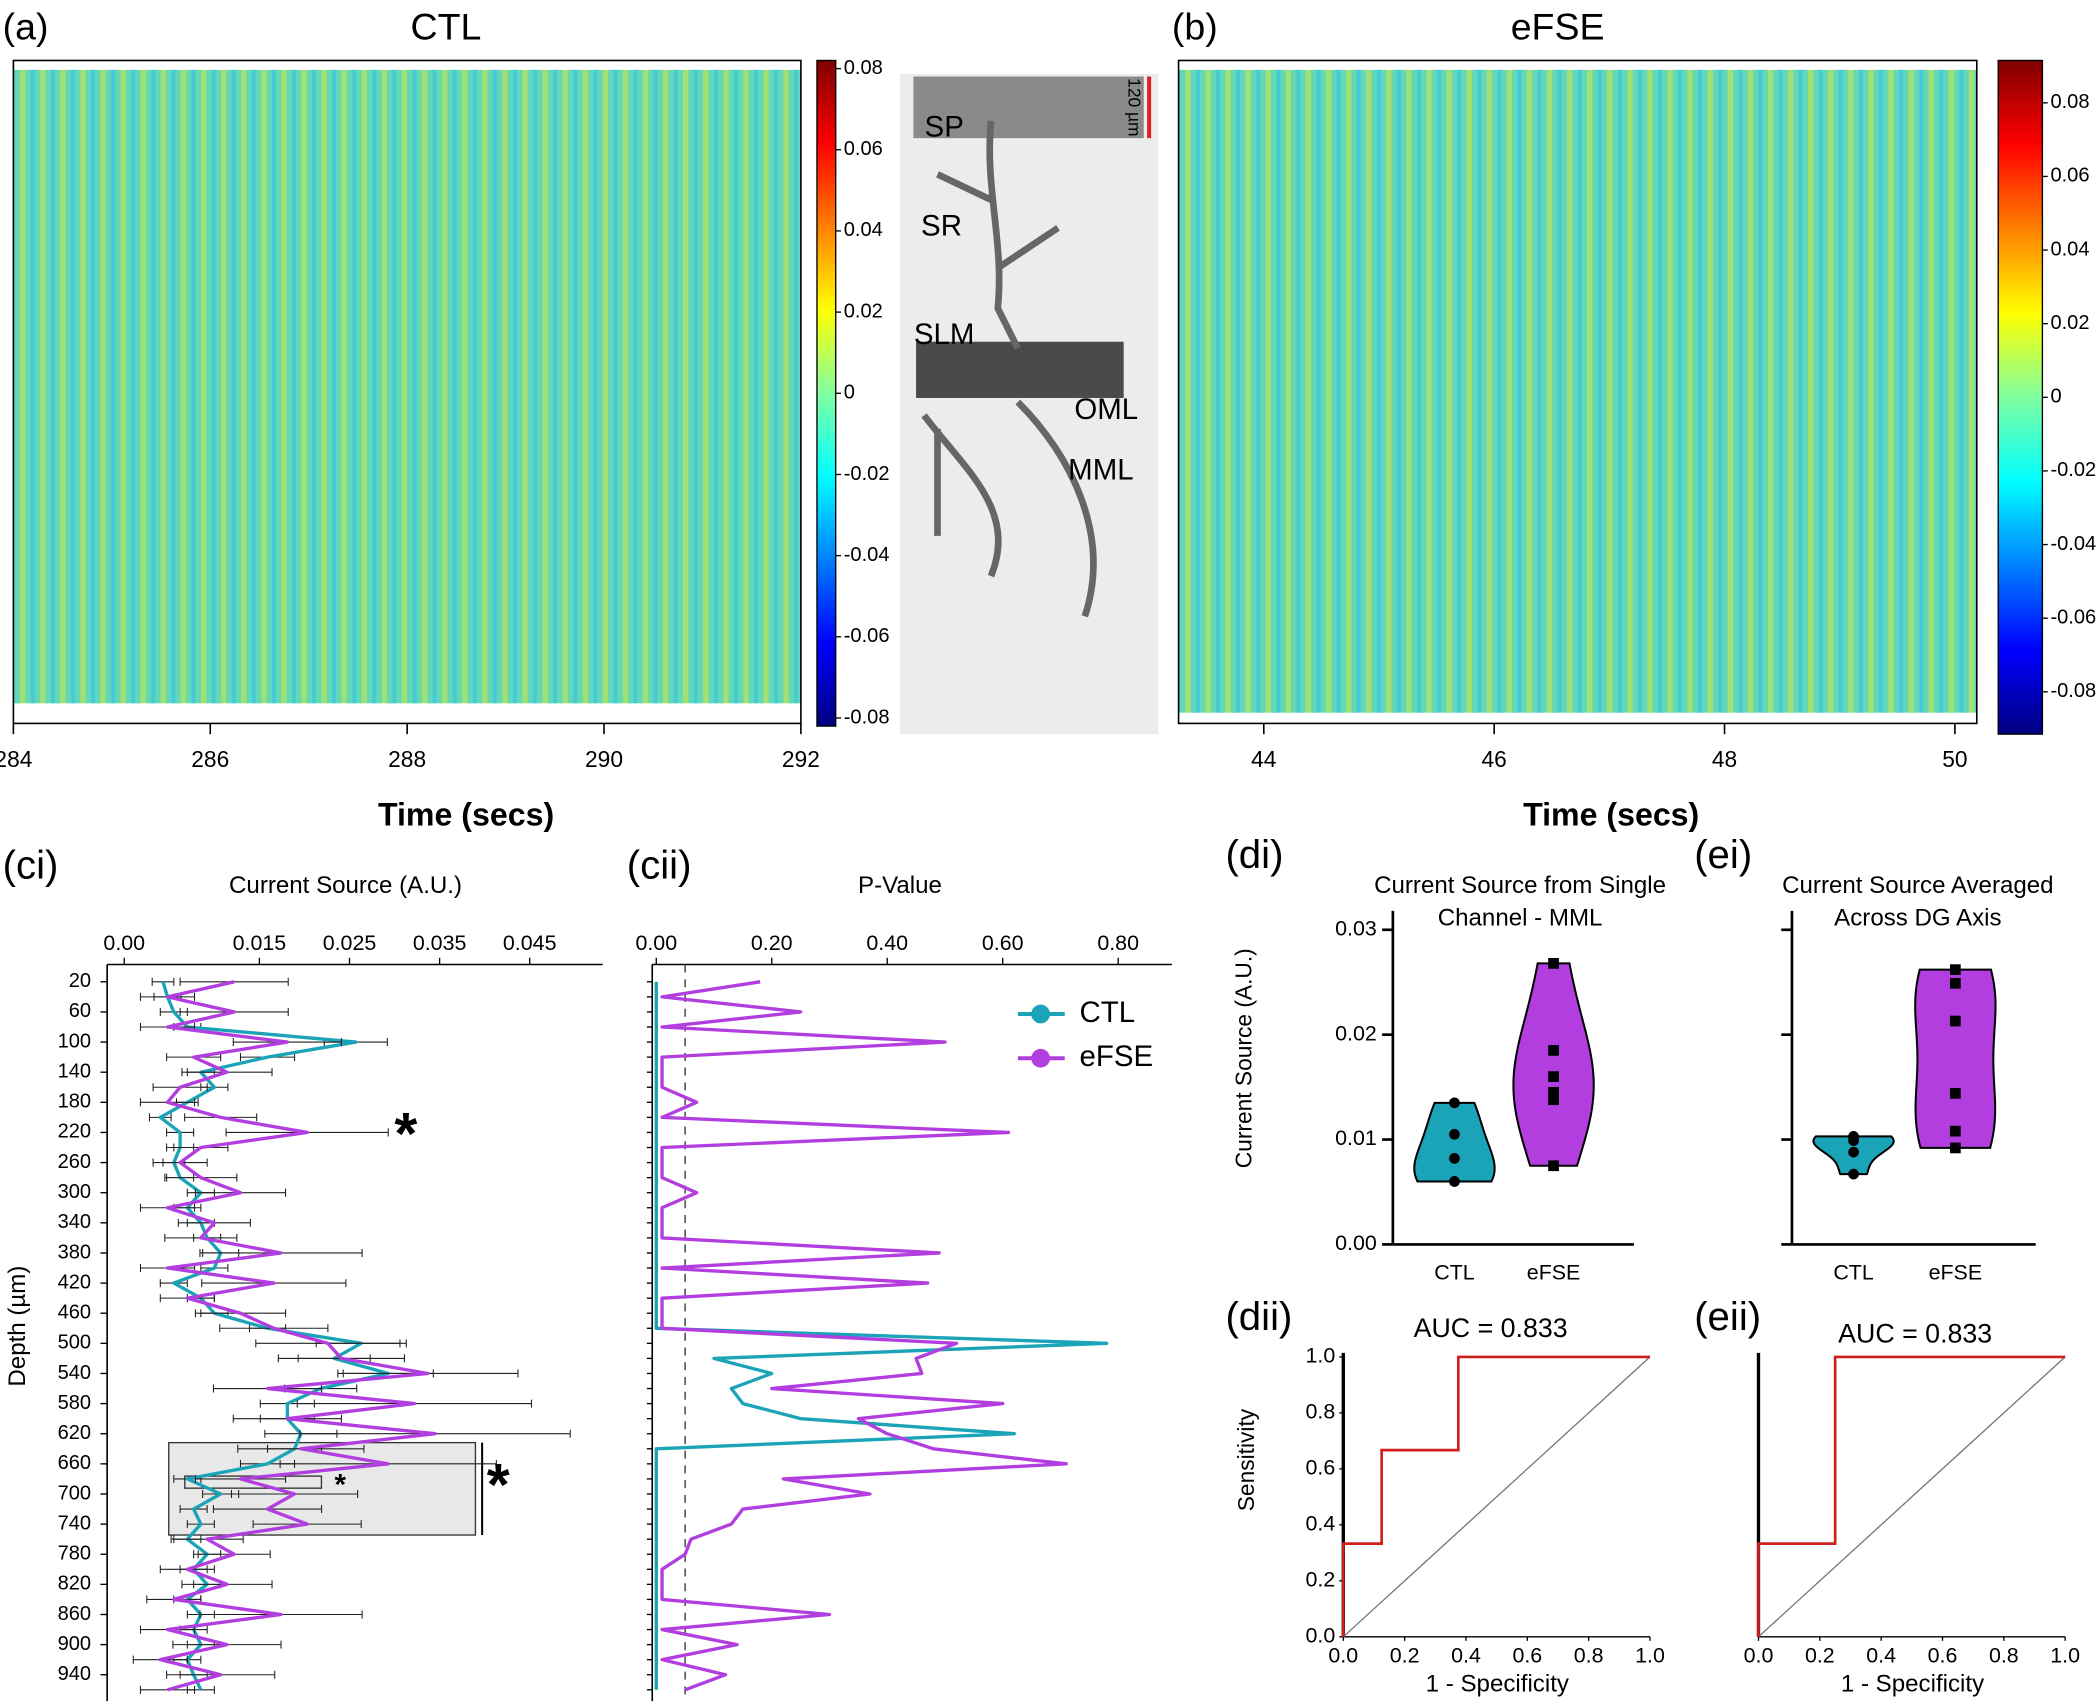 This screenshot has width=2100, height=1708. What do you see at coordinates (1723, 854) in the screenshot?
I see `panel-label: (ei)` at bounding box center [1723, 854].